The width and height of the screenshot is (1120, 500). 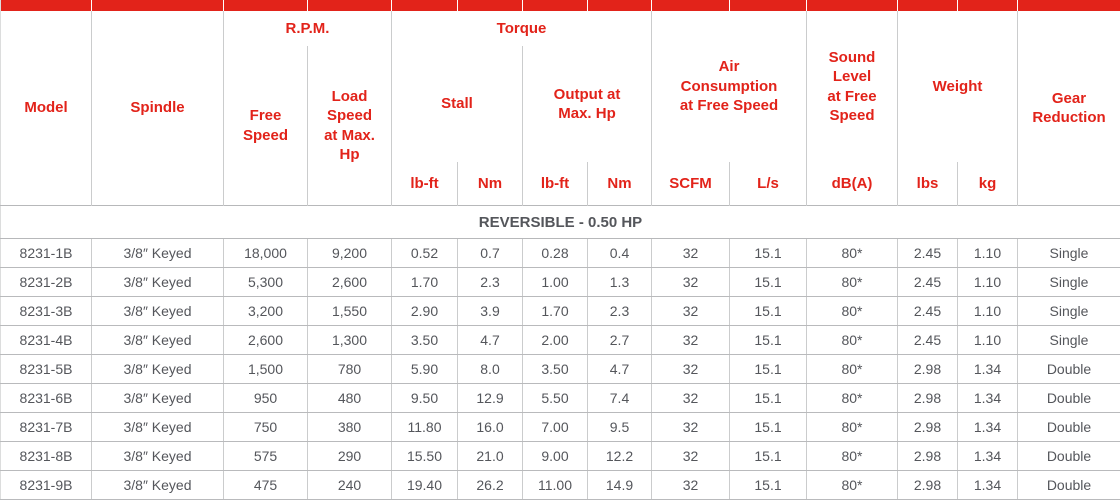 I want to click on cell-stall_lbft: 0.52, so click(x=425, y=253).